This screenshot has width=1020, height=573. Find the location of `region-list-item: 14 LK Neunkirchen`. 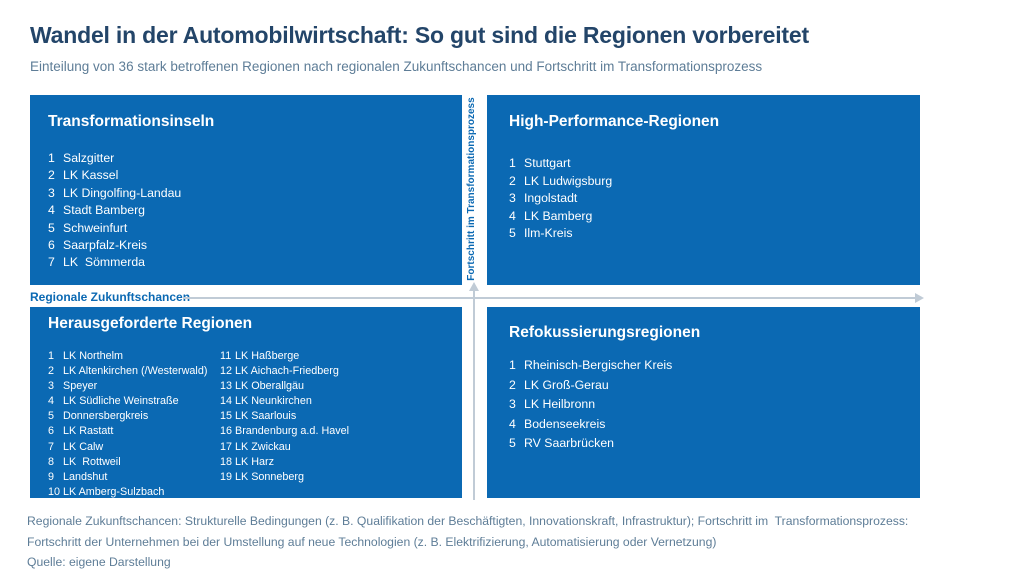

region-list-item: 14 LK Neunkirchen is located at coordinates (284, 402).